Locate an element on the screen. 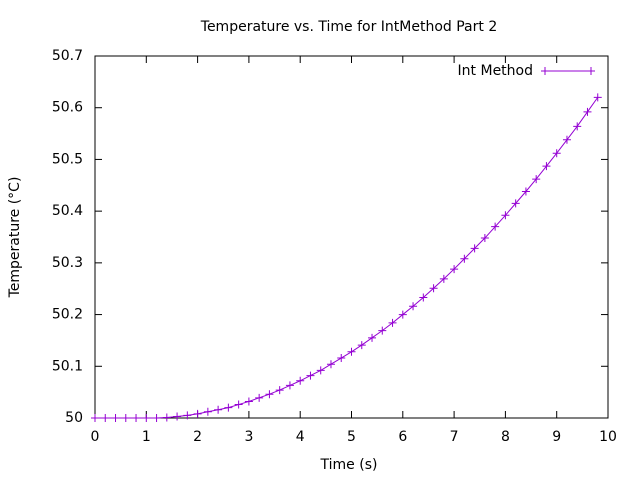 This screenshot has width=640, height=480. legend-label: Int Method is located at coordinates (495, 71).